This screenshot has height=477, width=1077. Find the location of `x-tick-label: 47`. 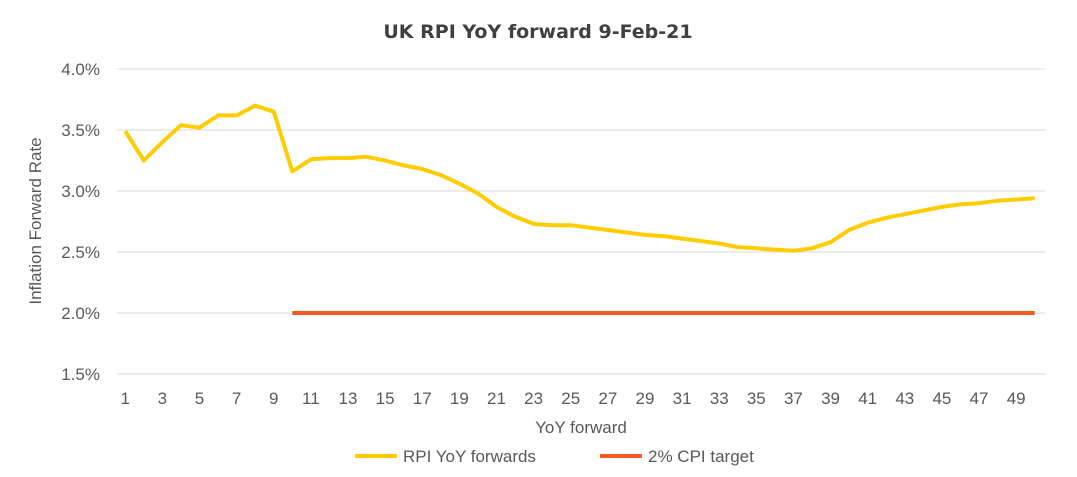

x-tick-label: 47 is located at coordinates (979, 398).